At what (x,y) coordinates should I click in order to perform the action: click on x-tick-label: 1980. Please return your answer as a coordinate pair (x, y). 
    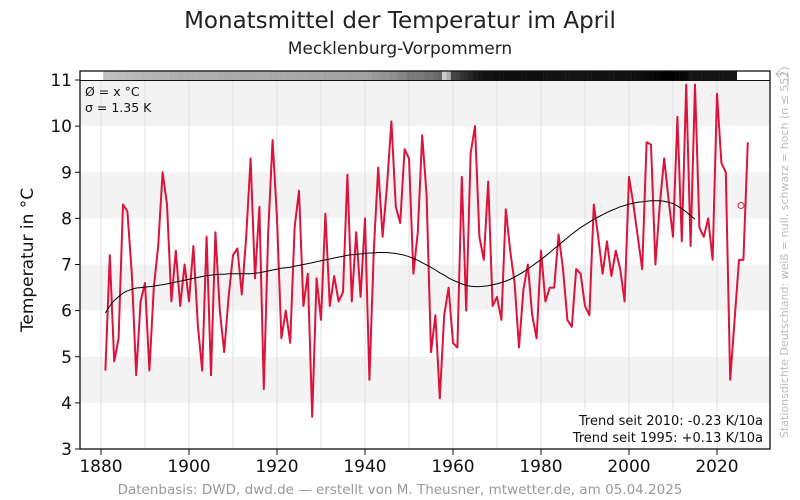
    Looking at the image, I should click on (540, 467).